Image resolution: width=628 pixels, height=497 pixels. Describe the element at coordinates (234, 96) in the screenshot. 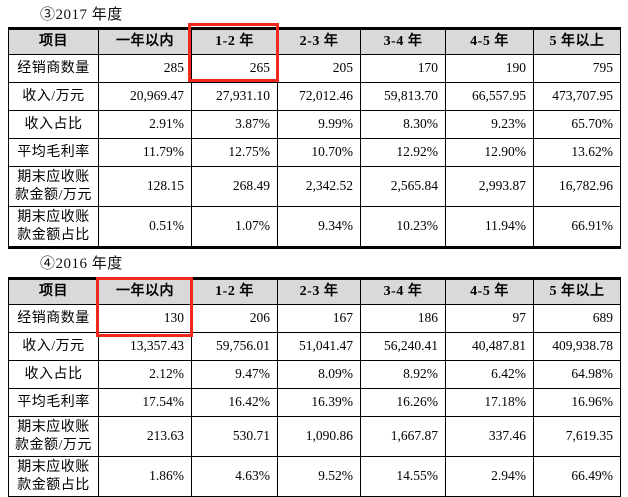

I see `cell: 27,931.10` at that location.